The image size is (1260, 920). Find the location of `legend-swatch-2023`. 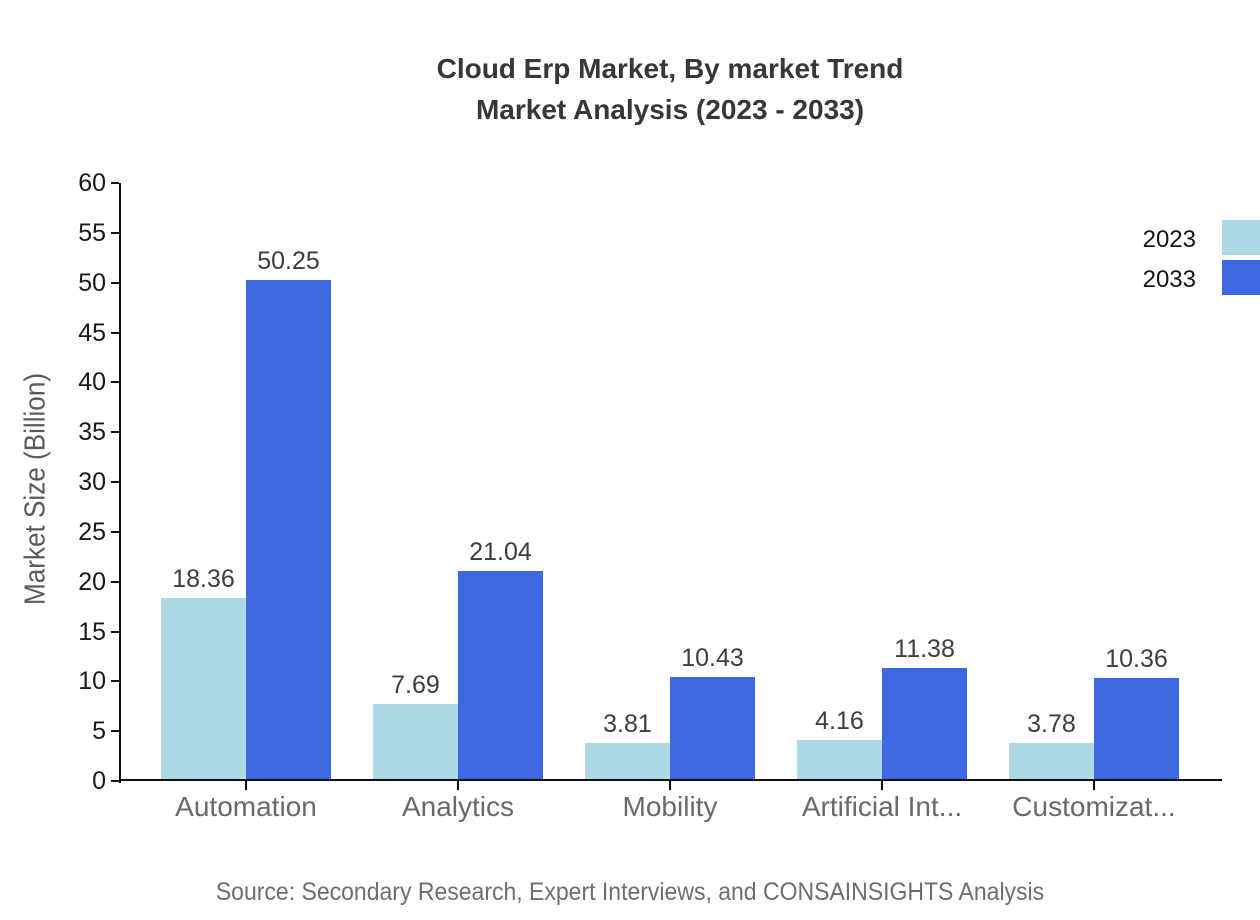

legend-swatch-2023 is located at coordinates (1241, 237).